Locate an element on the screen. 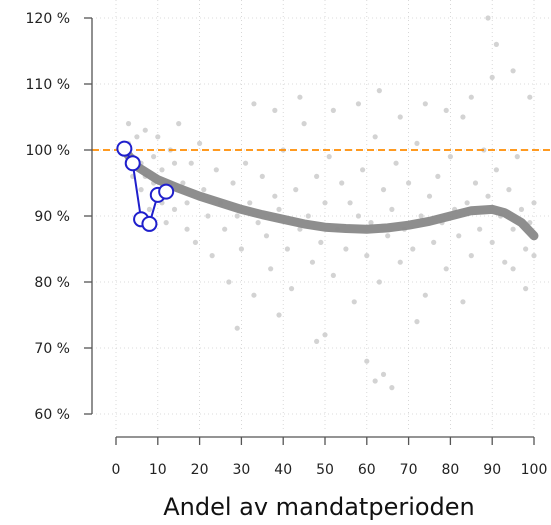 The width and height of the screenshot is (551, 525). x-tick-label: 70 is located at coordinates (409, 470).